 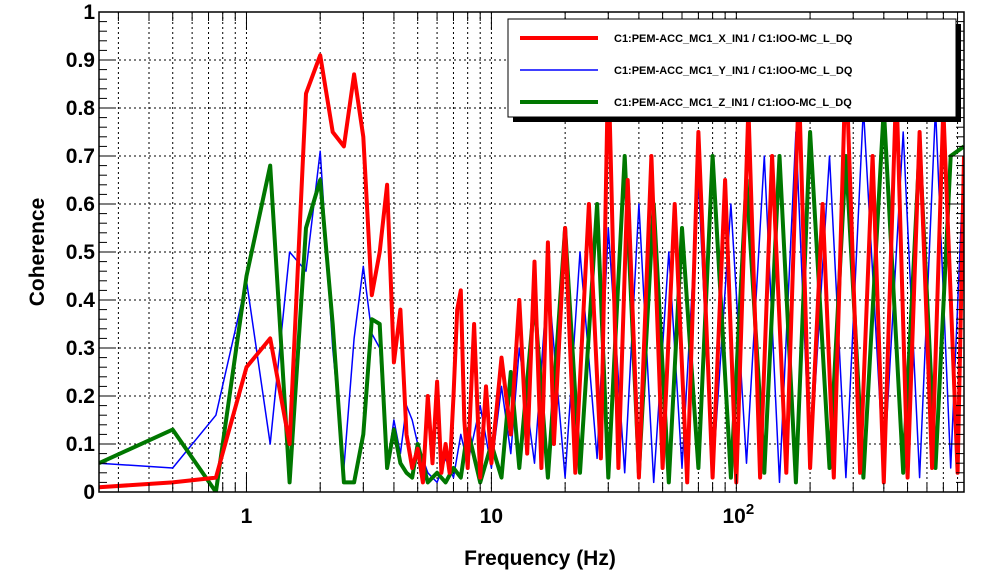 I want to click on y-tick-label: 0, so click(x=89, y=492).